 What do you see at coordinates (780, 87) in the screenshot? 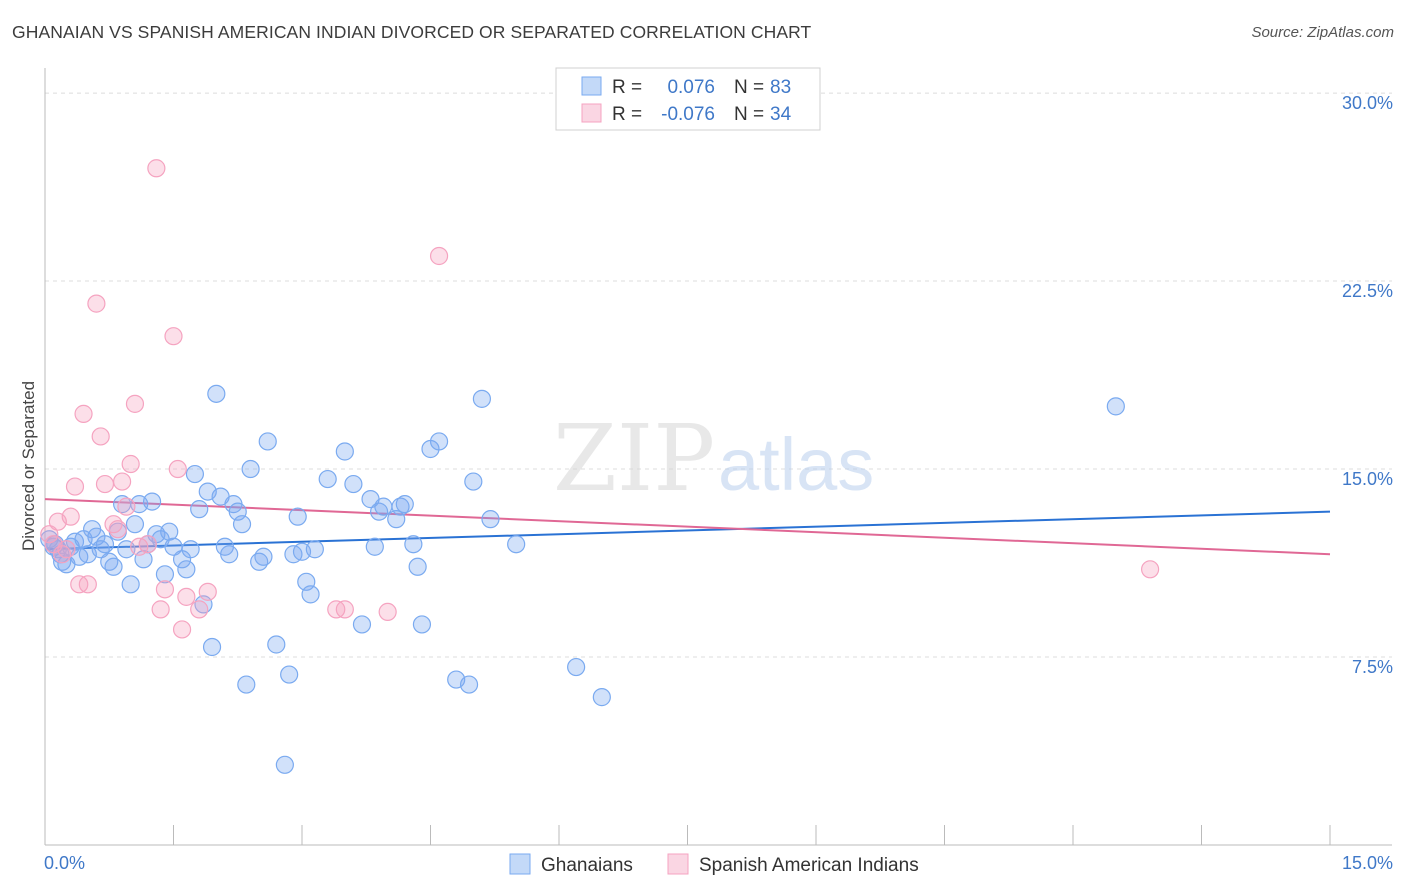
I see `stats-n-value: 83` at bounding box center [780, 87].